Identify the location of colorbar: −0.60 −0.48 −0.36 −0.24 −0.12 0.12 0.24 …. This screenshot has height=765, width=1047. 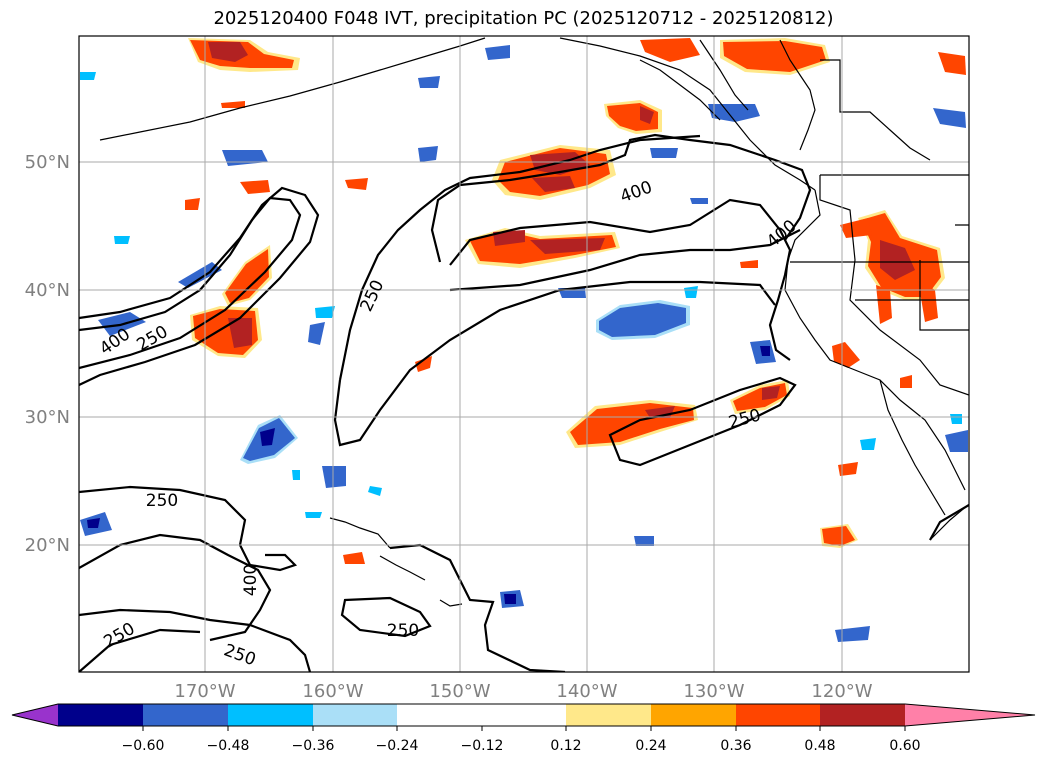
(523, 728).